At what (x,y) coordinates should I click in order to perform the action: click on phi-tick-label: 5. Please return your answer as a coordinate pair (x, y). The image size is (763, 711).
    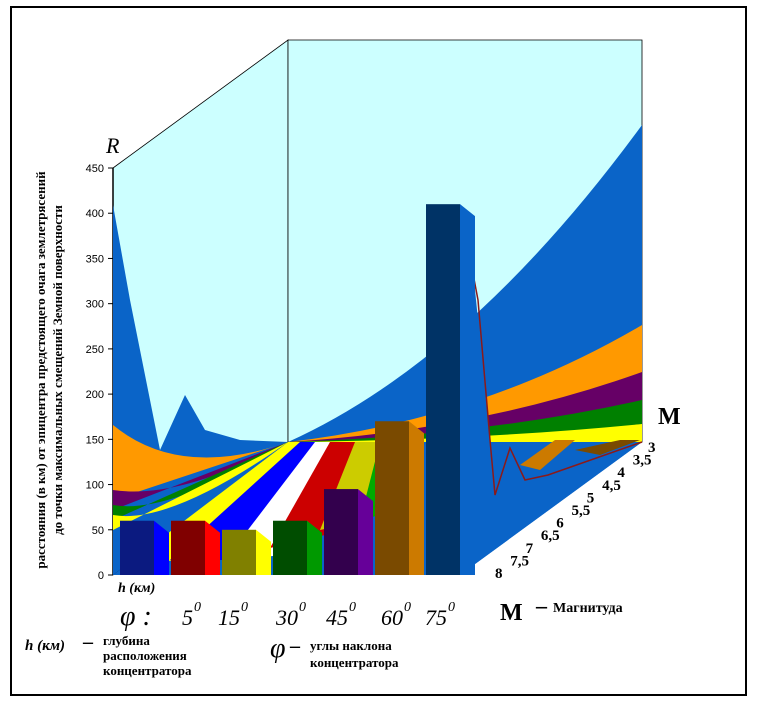
    Looking at the image, I should click on (187, 617).